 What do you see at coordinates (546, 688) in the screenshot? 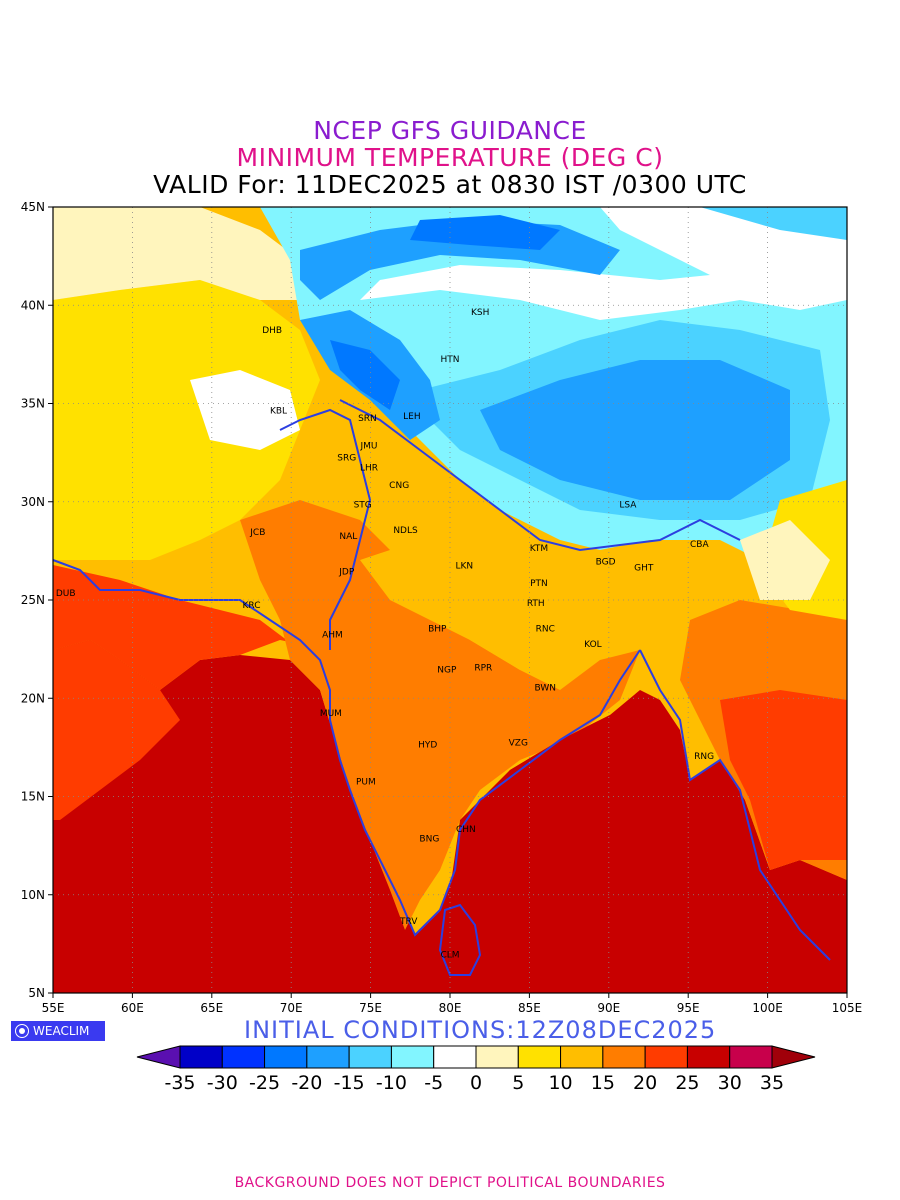
I see `city-label-bwn: BWN` at bounding box center [546, 688].